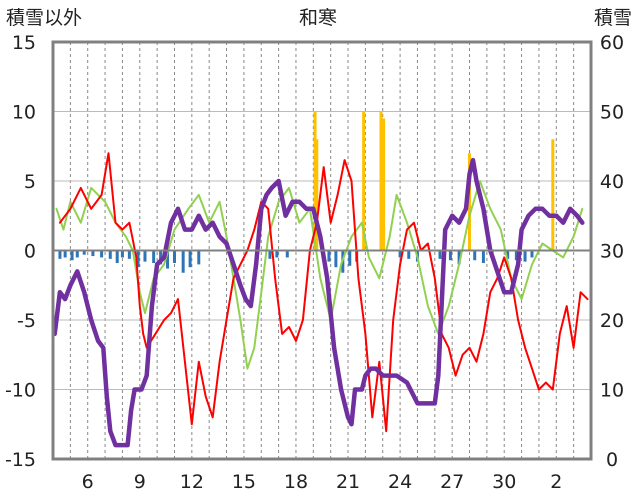 This screenshot has width=636, height=501. I want to click on x-tick-label: 21, so click(348, 482).